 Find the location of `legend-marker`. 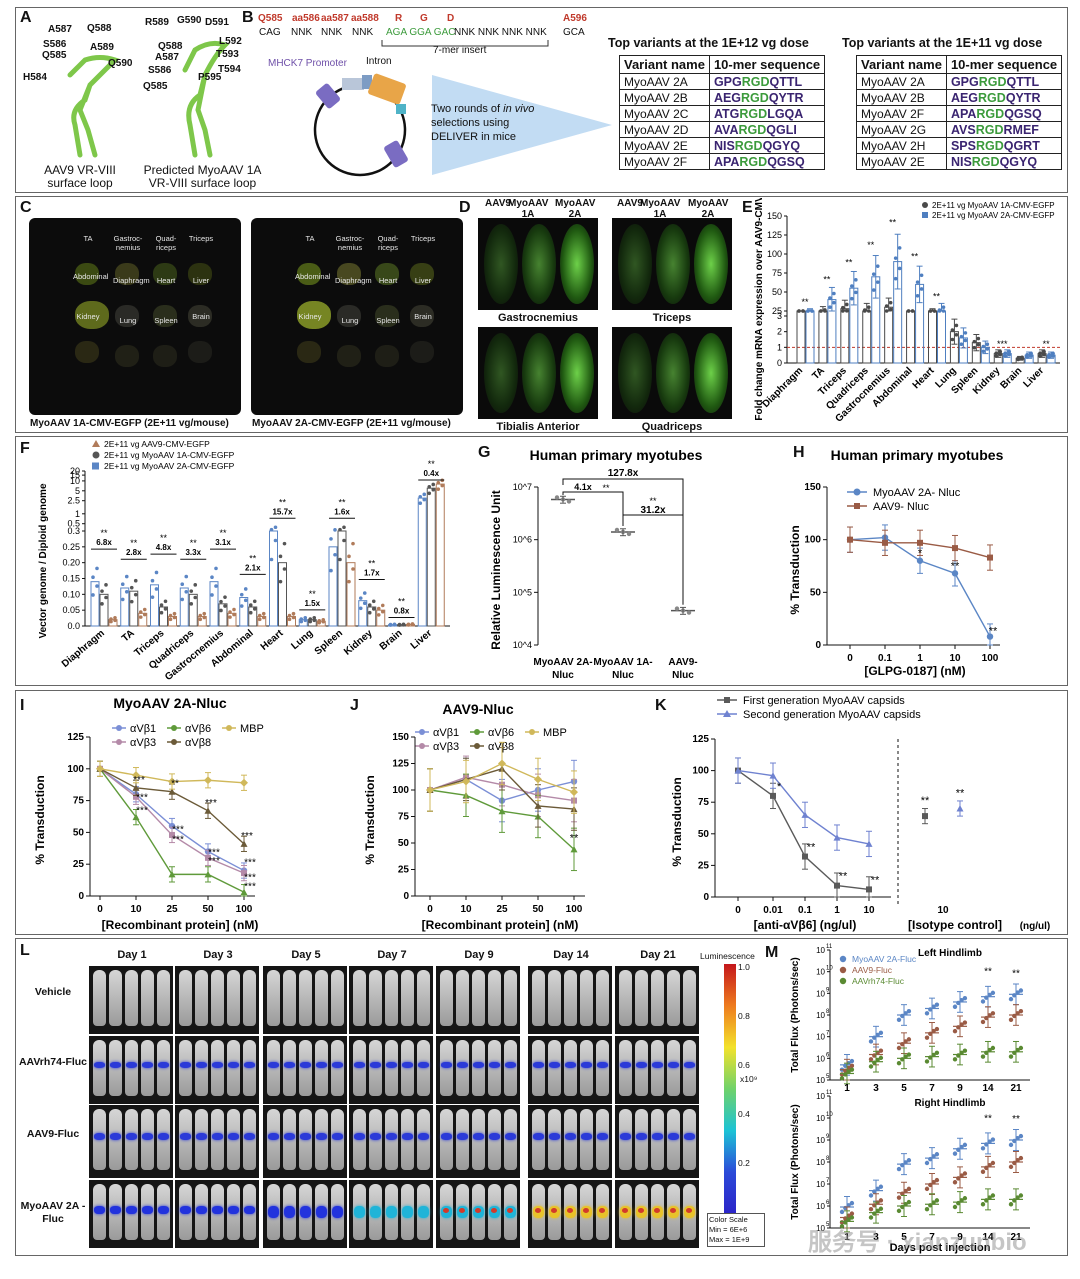

legend-marker is located at coordinates (229, 728).